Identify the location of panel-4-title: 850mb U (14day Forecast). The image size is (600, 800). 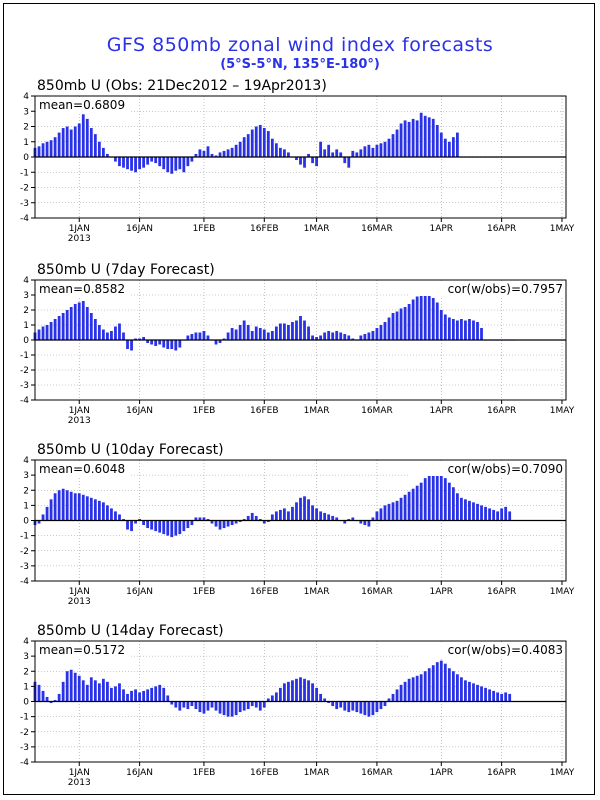
(130, 631).